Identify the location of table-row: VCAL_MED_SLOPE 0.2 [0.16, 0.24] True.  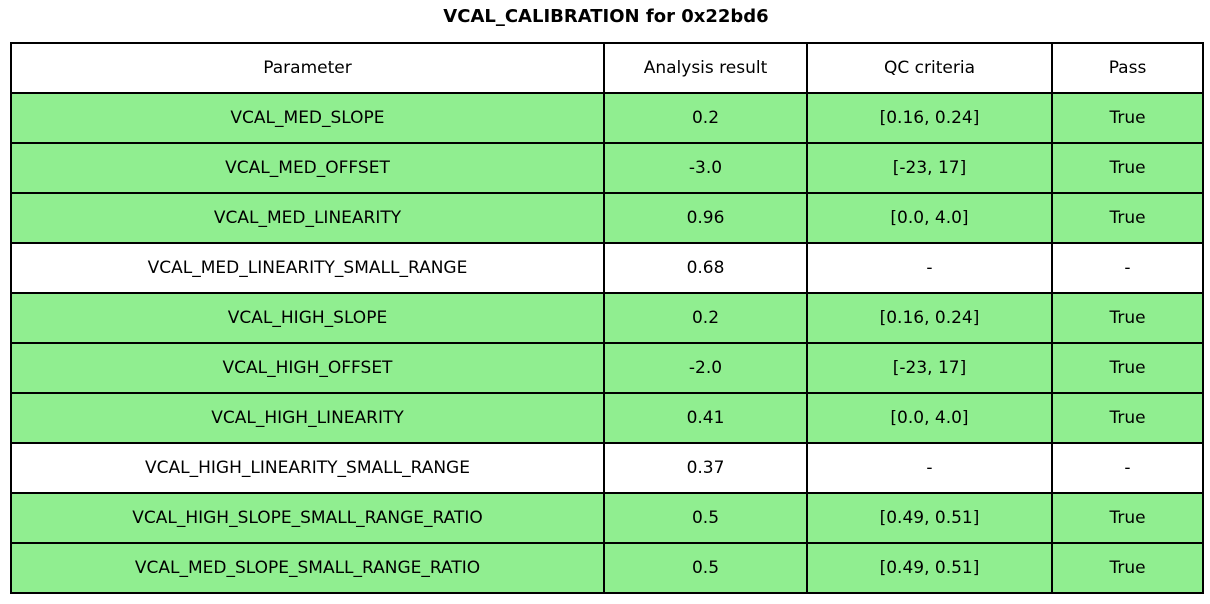
(607, 118).